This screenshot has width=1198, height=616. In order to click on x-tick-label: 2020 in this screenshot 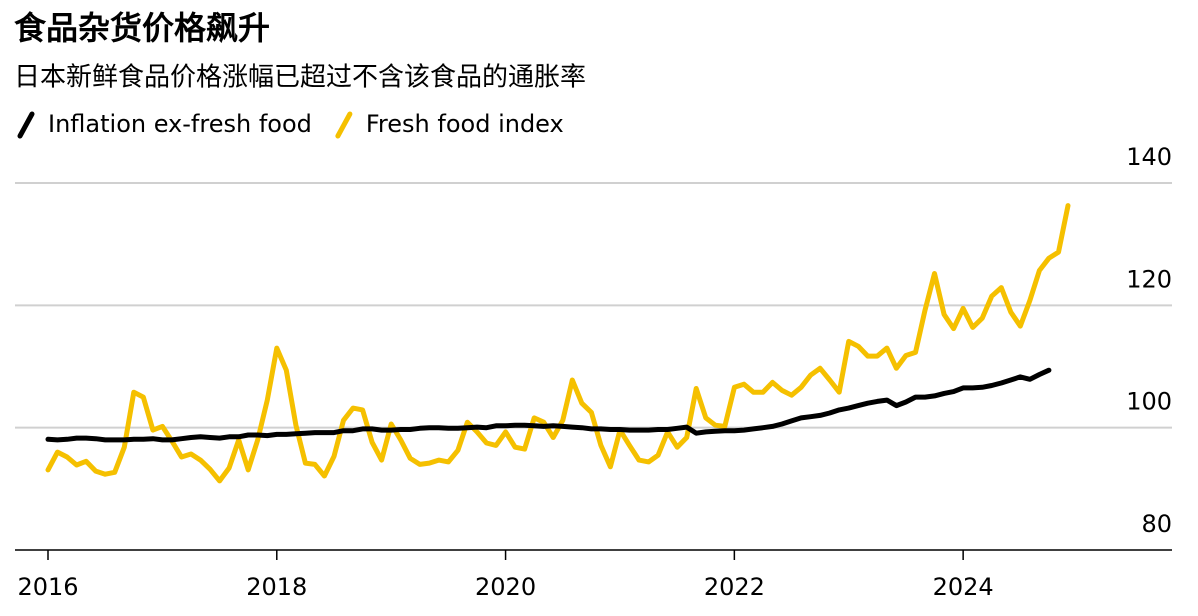, I will do `click(505, 587)`.